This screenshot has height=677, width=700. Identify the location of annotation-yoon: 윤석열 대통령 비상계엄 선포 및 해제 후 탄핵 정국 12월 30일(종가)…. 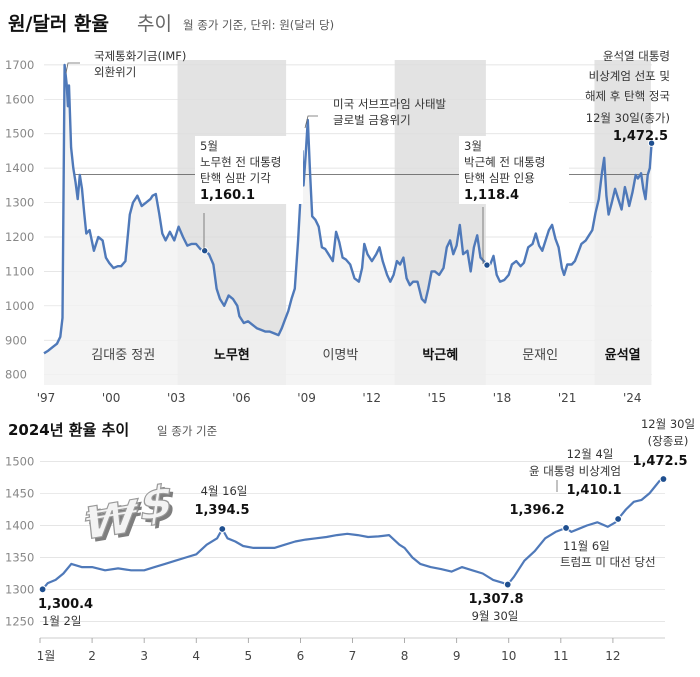
(627, 96).